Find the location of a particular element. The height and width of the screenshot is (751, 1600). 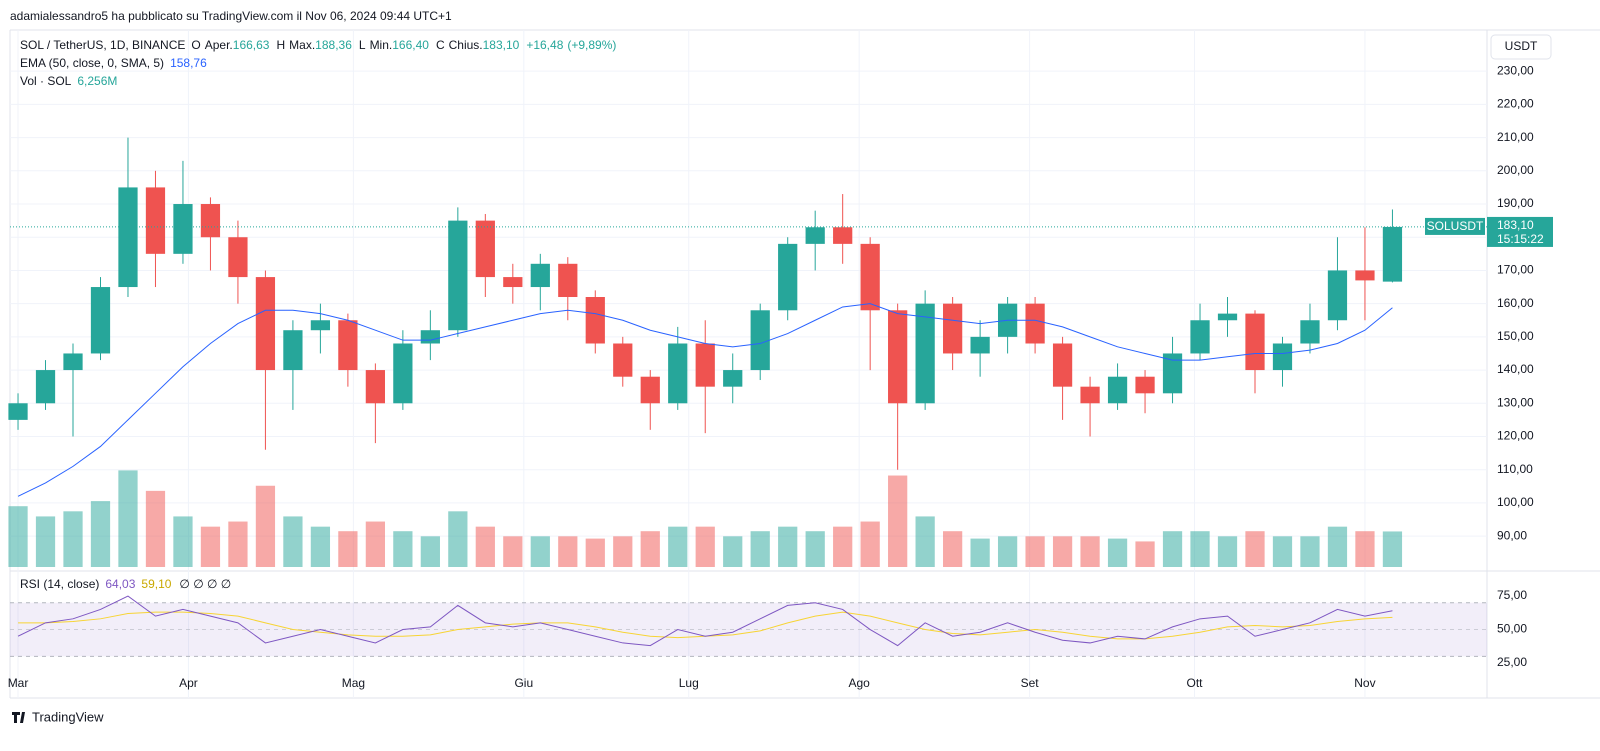

currency: USDT is located at coordinates (1521, 46).